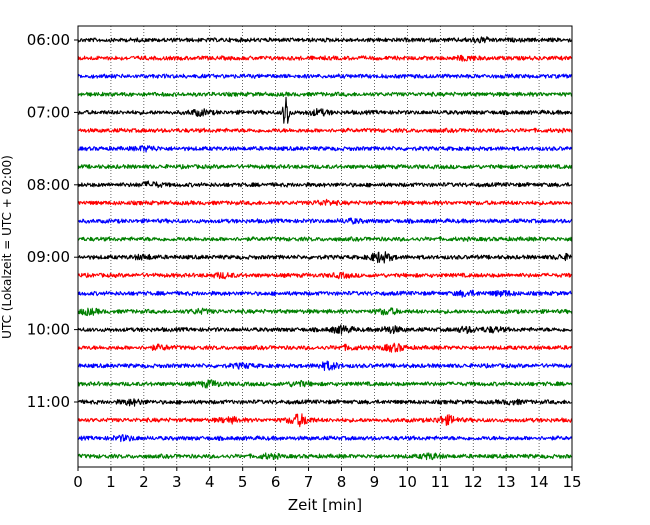 The height and width of the screenshot is (525, 650). What do you see at coordinates (48, 185) in the screenshot?
I see `y-tick-label: 08:00` at bounding box center [48, 185].